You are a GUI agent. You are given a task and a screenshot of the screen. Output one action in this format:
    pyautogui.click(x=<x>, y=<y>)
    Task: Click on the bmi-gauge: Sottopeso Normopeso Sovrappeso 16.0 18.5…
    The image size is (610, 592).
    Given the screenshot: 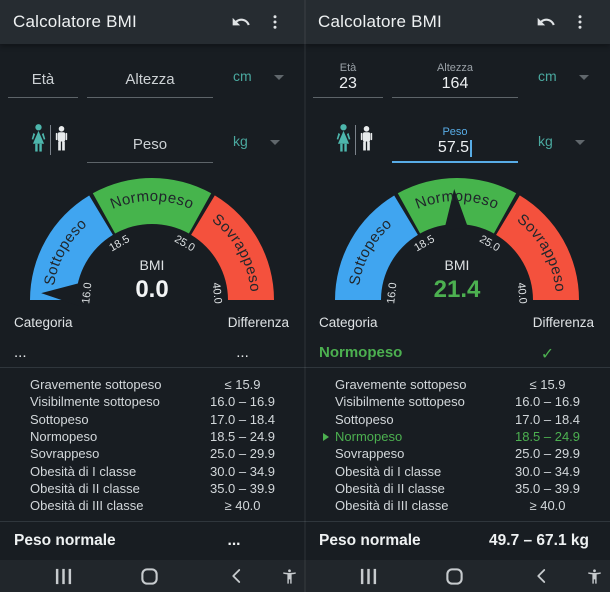 What is the action you would take?
    pyautogui.click(x=152, y=242)
    